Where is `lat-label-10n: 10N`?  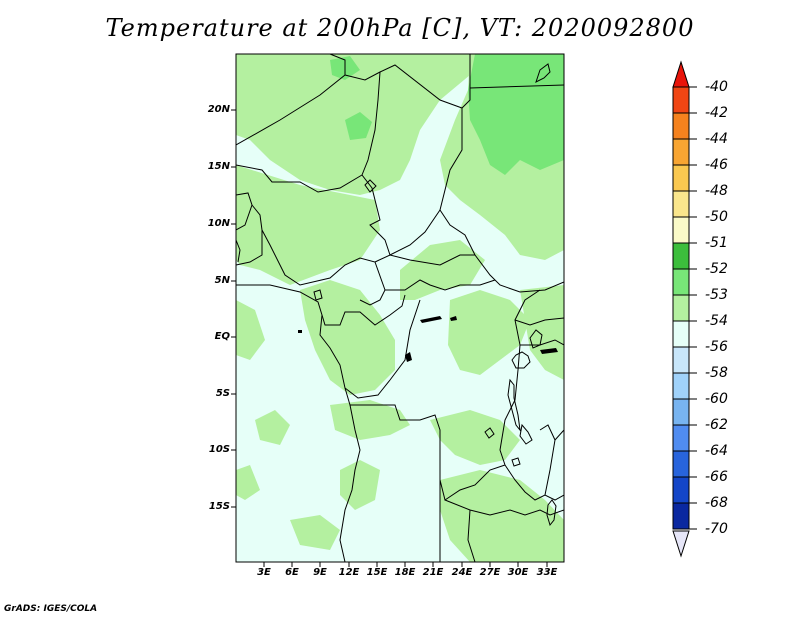 lat-label-10n: 10N is located at coordinates (218, 223).